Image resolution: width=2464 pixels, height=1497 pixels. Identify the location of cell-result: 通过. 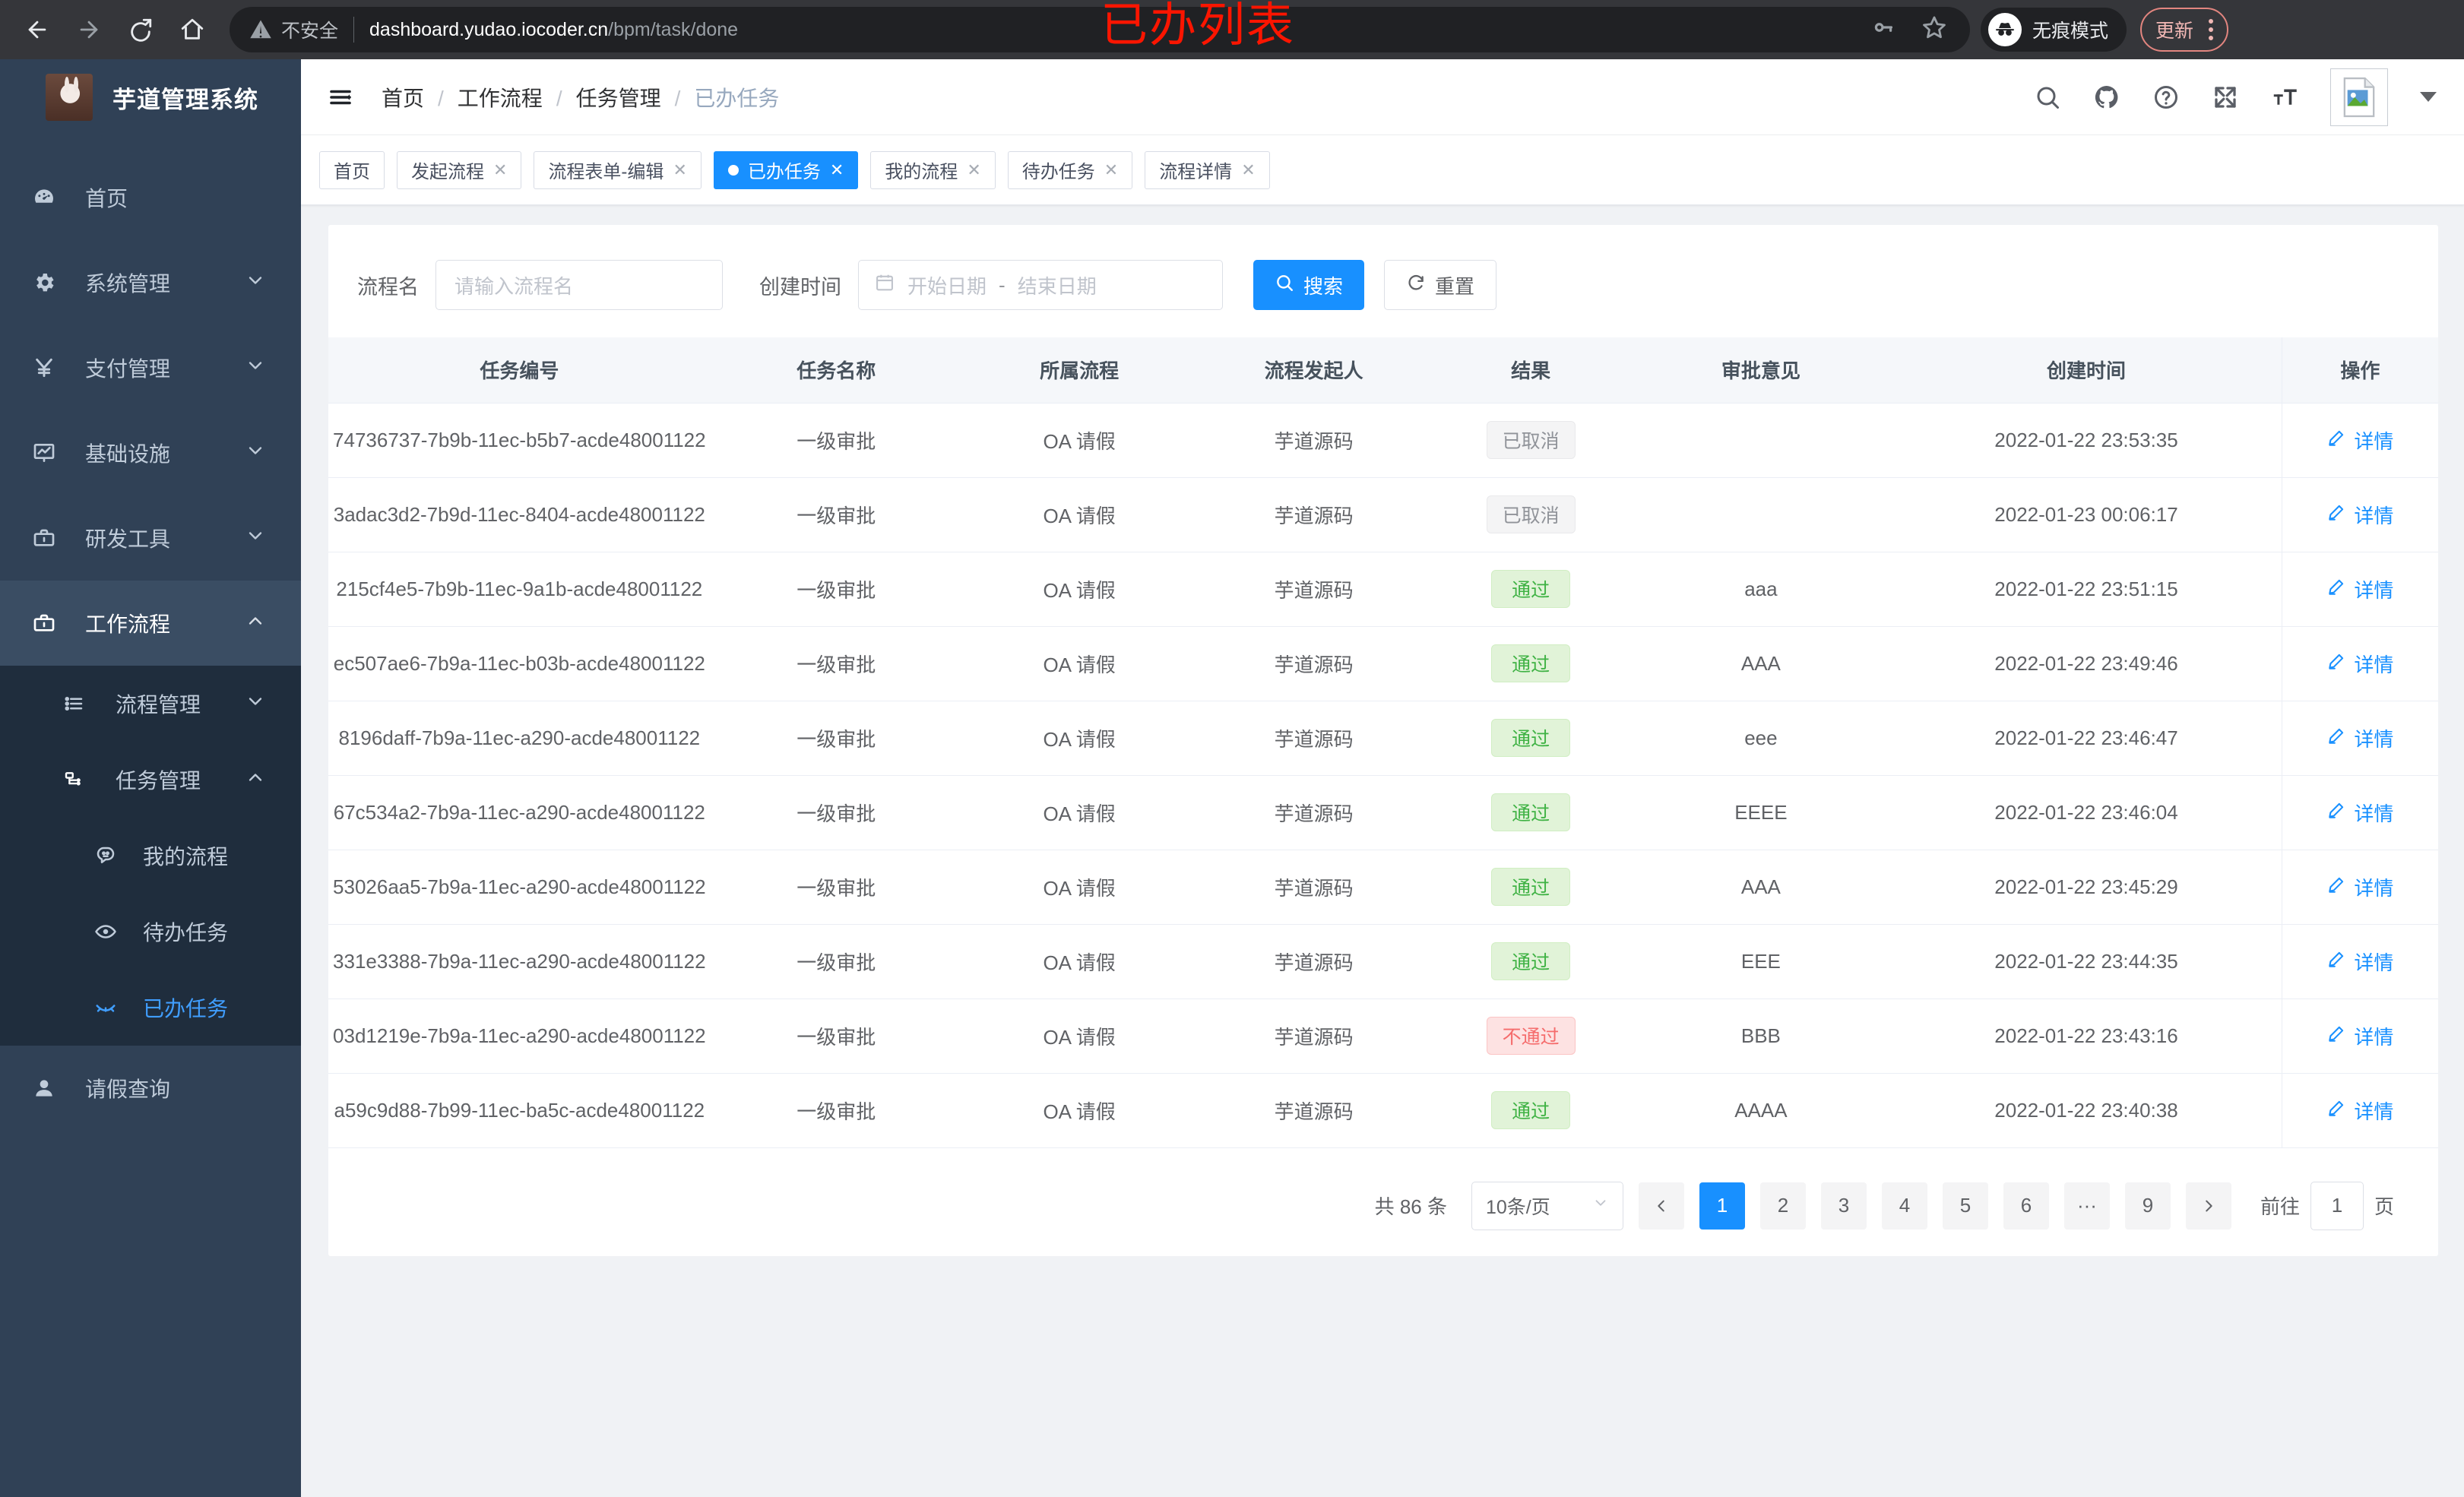
(1530, 738).